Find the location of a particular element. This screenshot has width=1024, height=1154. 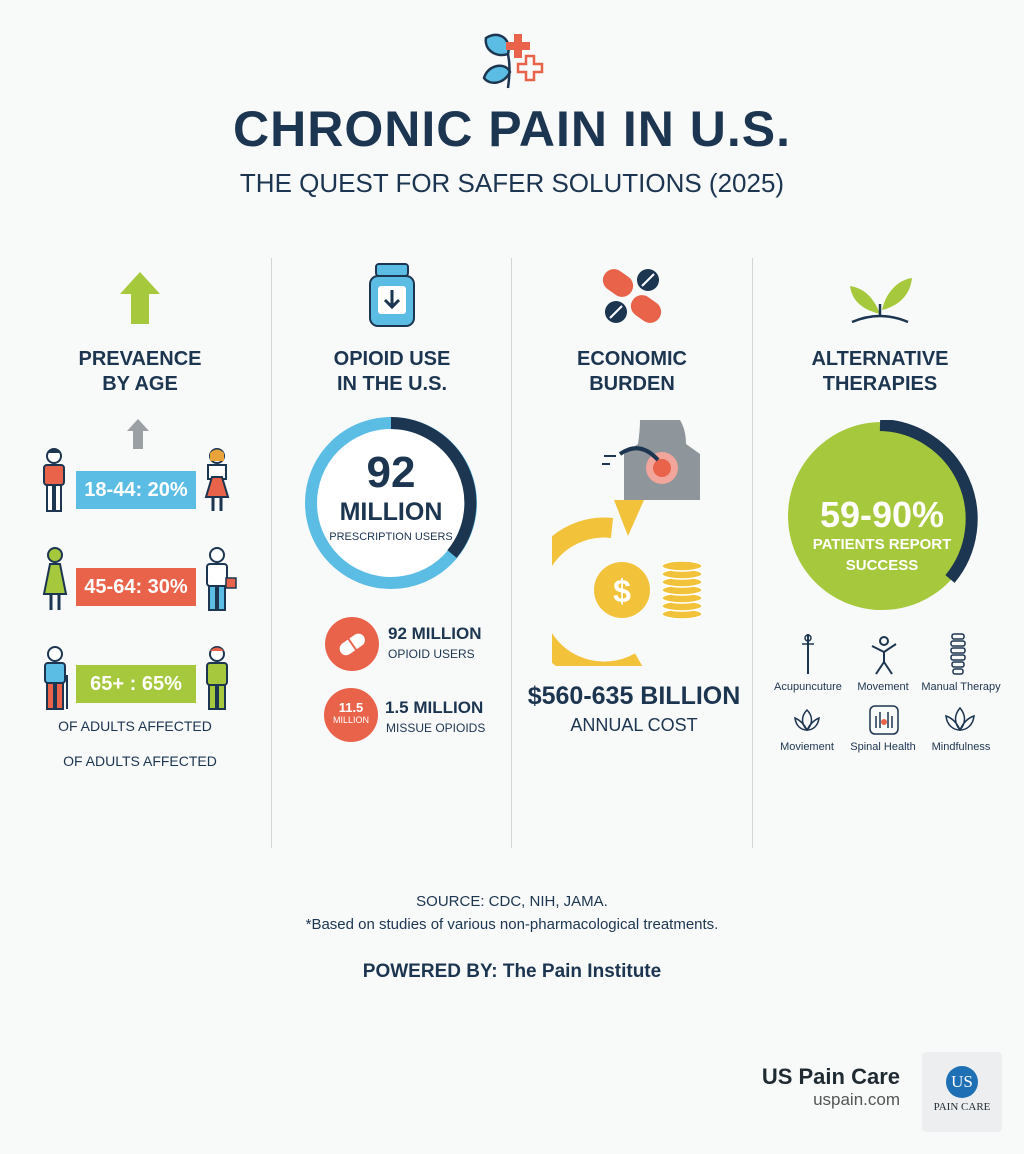

prevalence-heading-line1: PREVAENCE is located at coordinates (140, 359).